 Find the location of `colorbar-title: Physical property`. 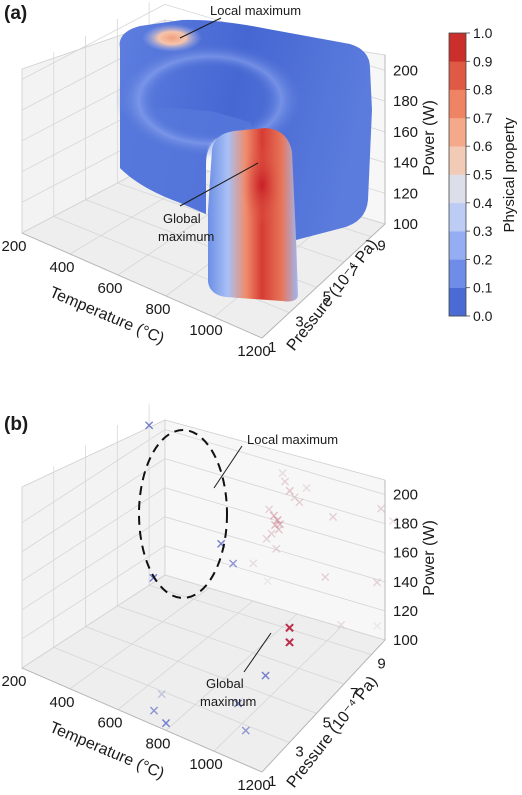

colorbar-title: Physical property is located at coordinates (509, 175).